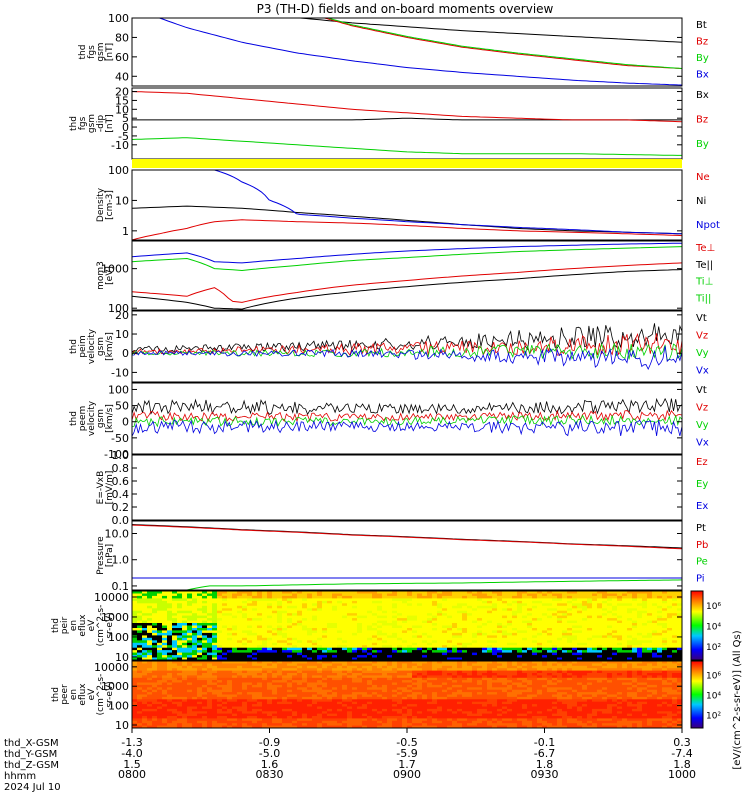  I want to click on legend-Pe: Pe, so click(702, 562).